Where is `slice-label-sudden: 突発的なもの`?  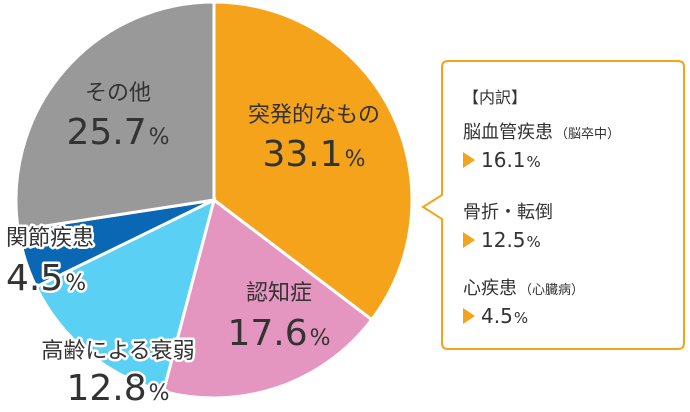
slice-label-sudden: 突発的なもの is located at coordinates (314, 115).